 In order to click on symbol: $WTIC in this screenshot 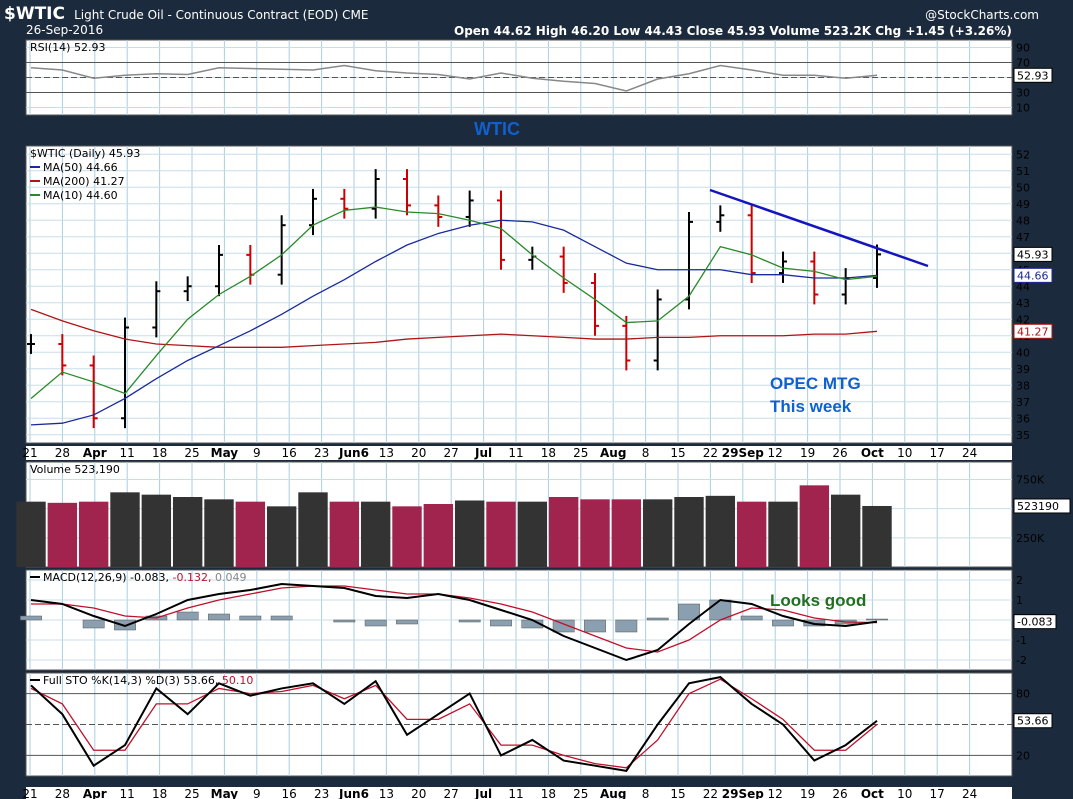, I will do `click(34, 14)`.